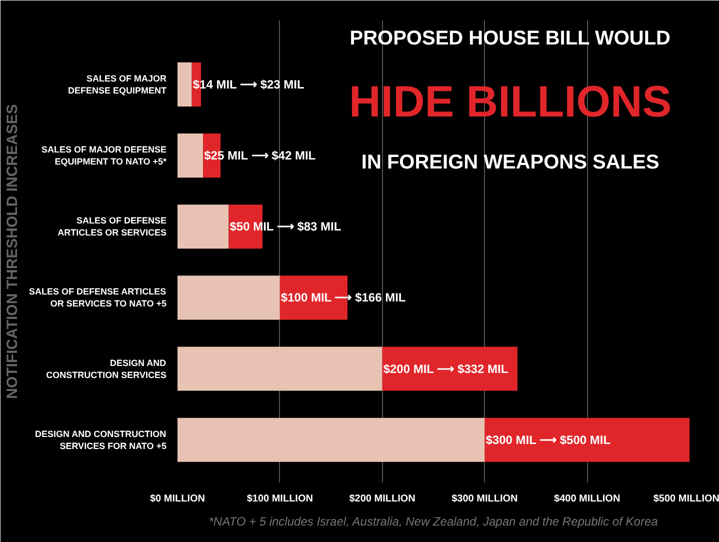  I want to click on y-tick-label: DESIGN AND CONSTRUCTION SERVICES, so click(106, 369).